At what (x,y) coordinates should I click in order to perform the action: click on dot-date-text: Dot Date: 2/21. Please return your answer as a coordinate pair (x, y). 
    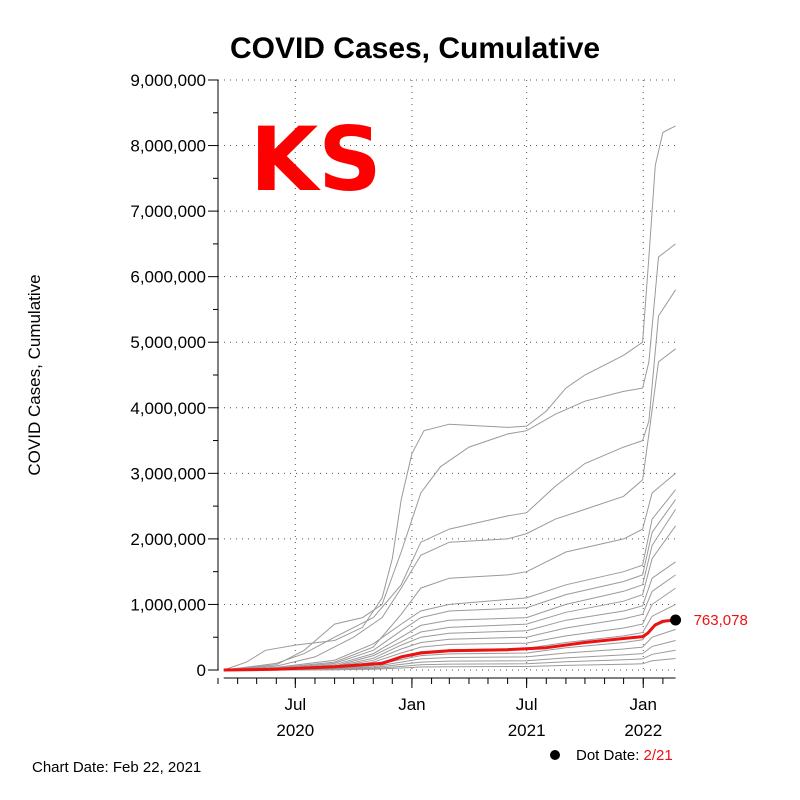
    Looking at the image, I should click on (624, 755).